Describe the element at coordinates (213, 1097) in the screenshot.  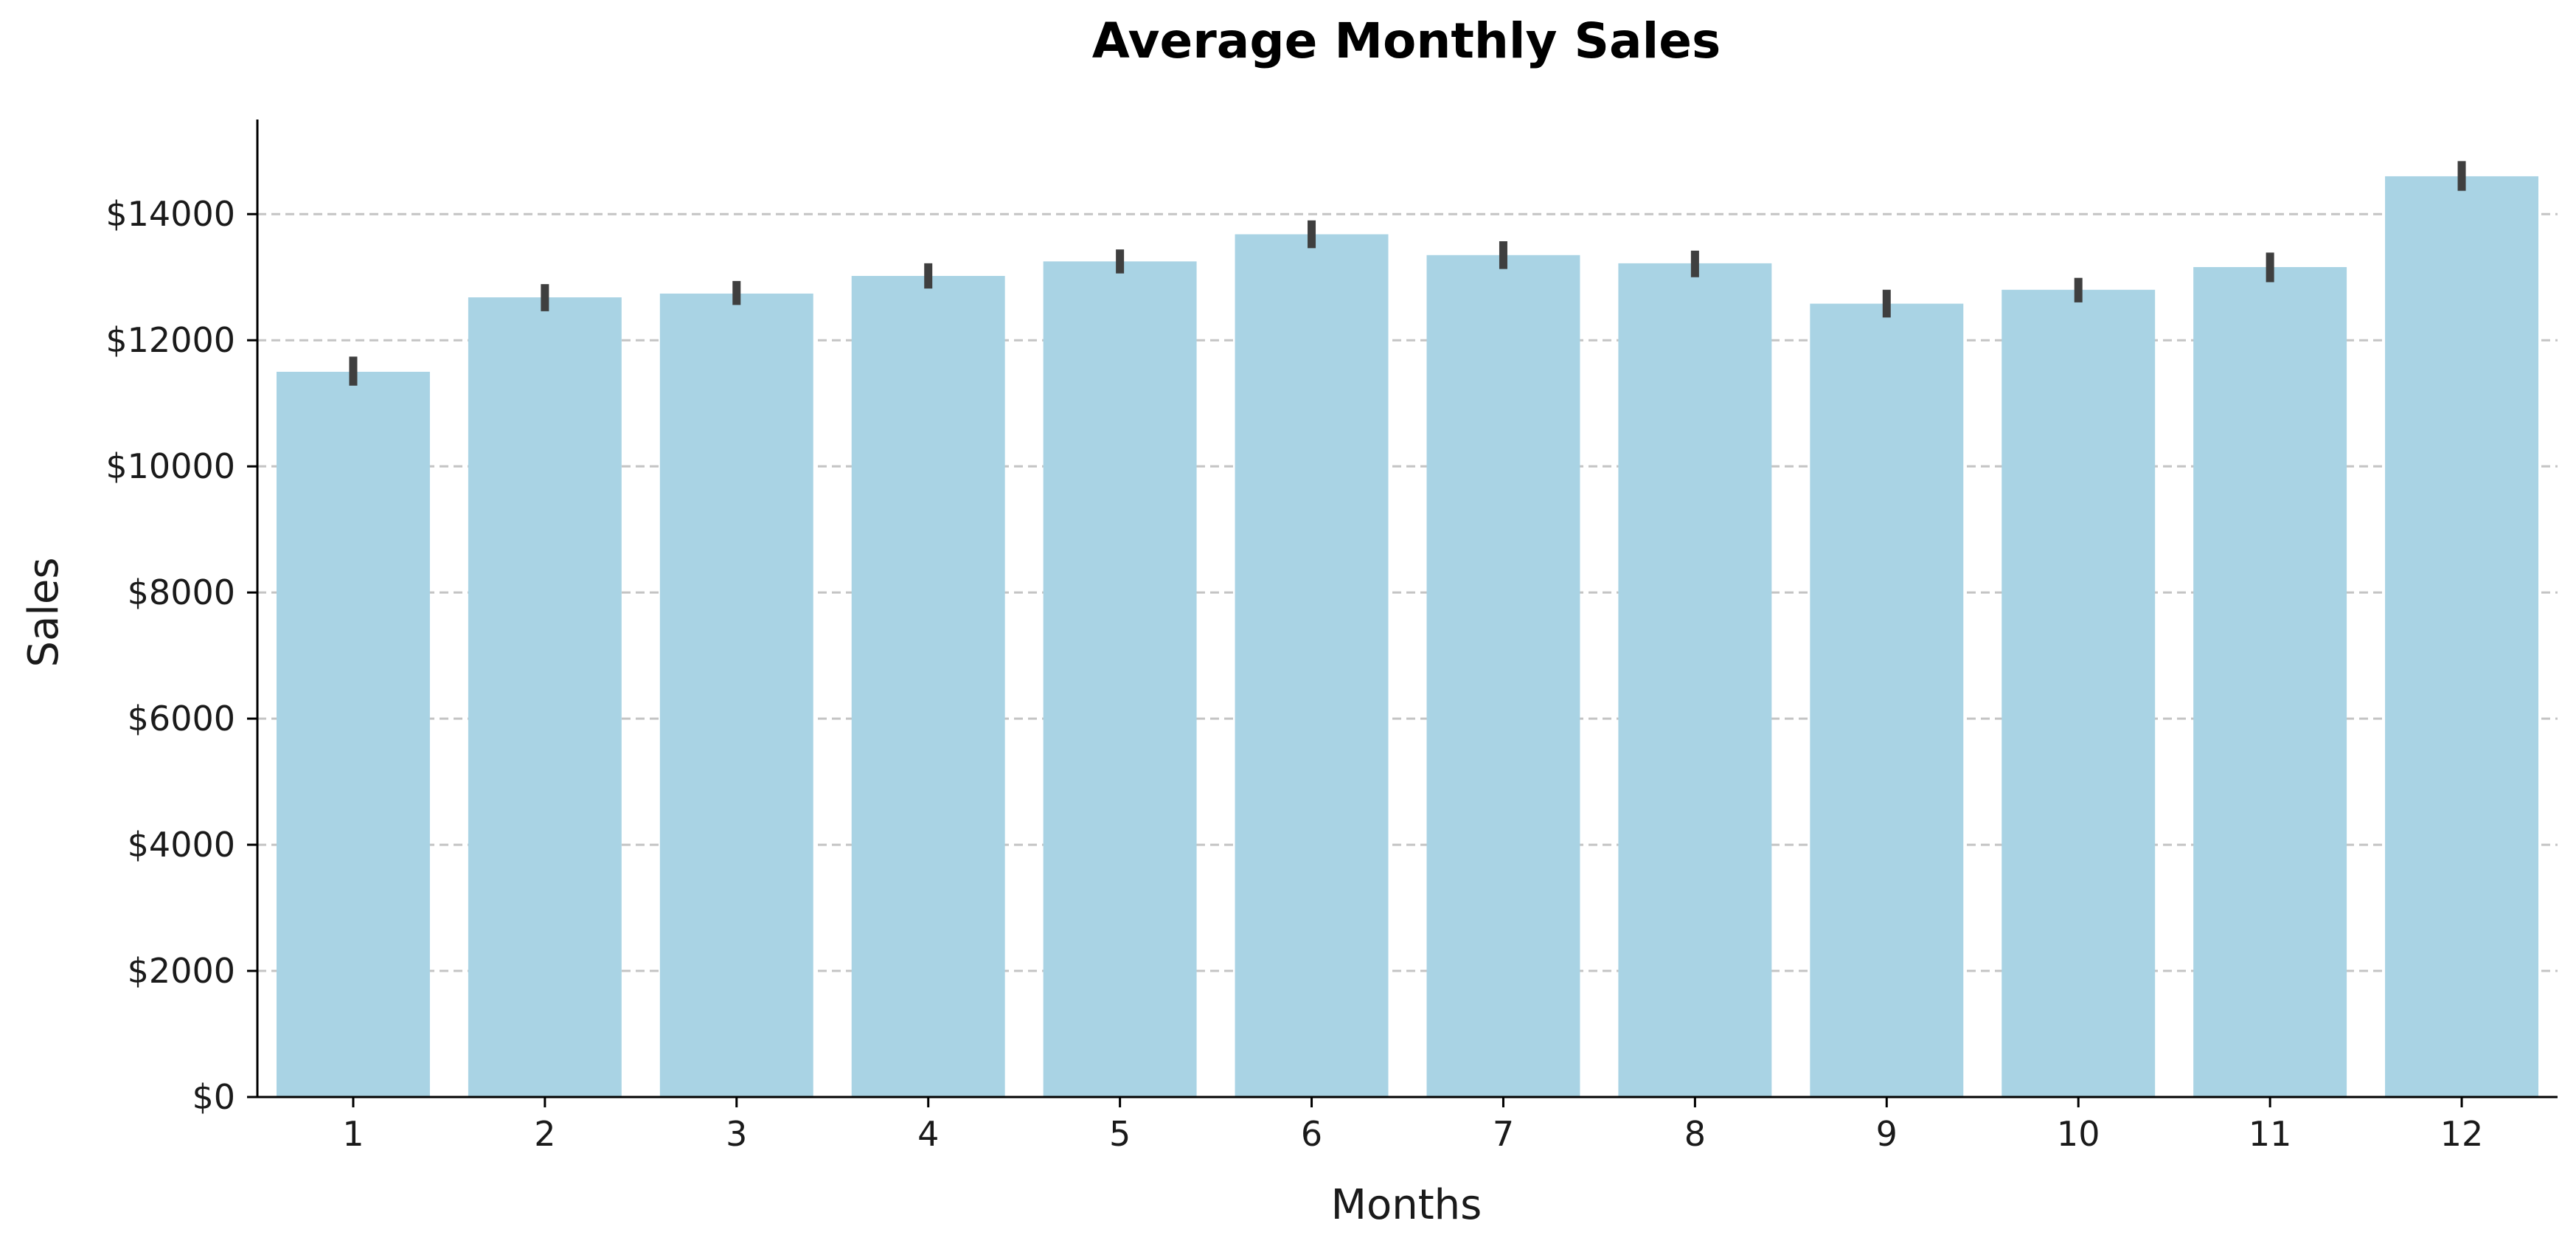
I see `y-tick-label: $0` at that location.